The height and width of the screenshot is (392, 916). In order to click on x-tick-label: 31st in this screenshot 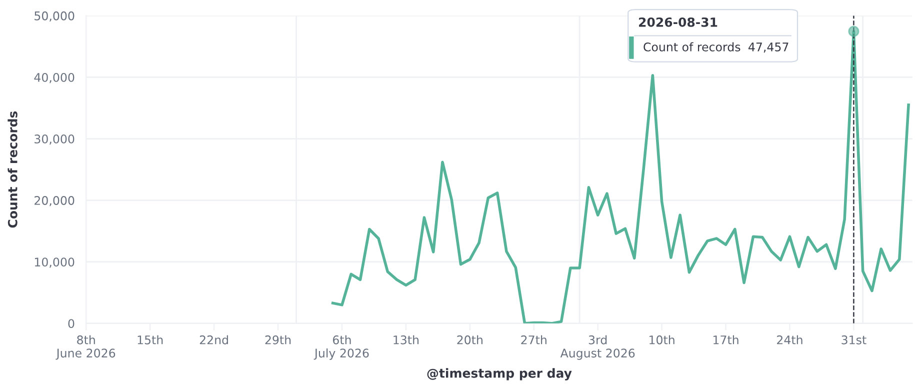, I will do `click(854, 339)`.